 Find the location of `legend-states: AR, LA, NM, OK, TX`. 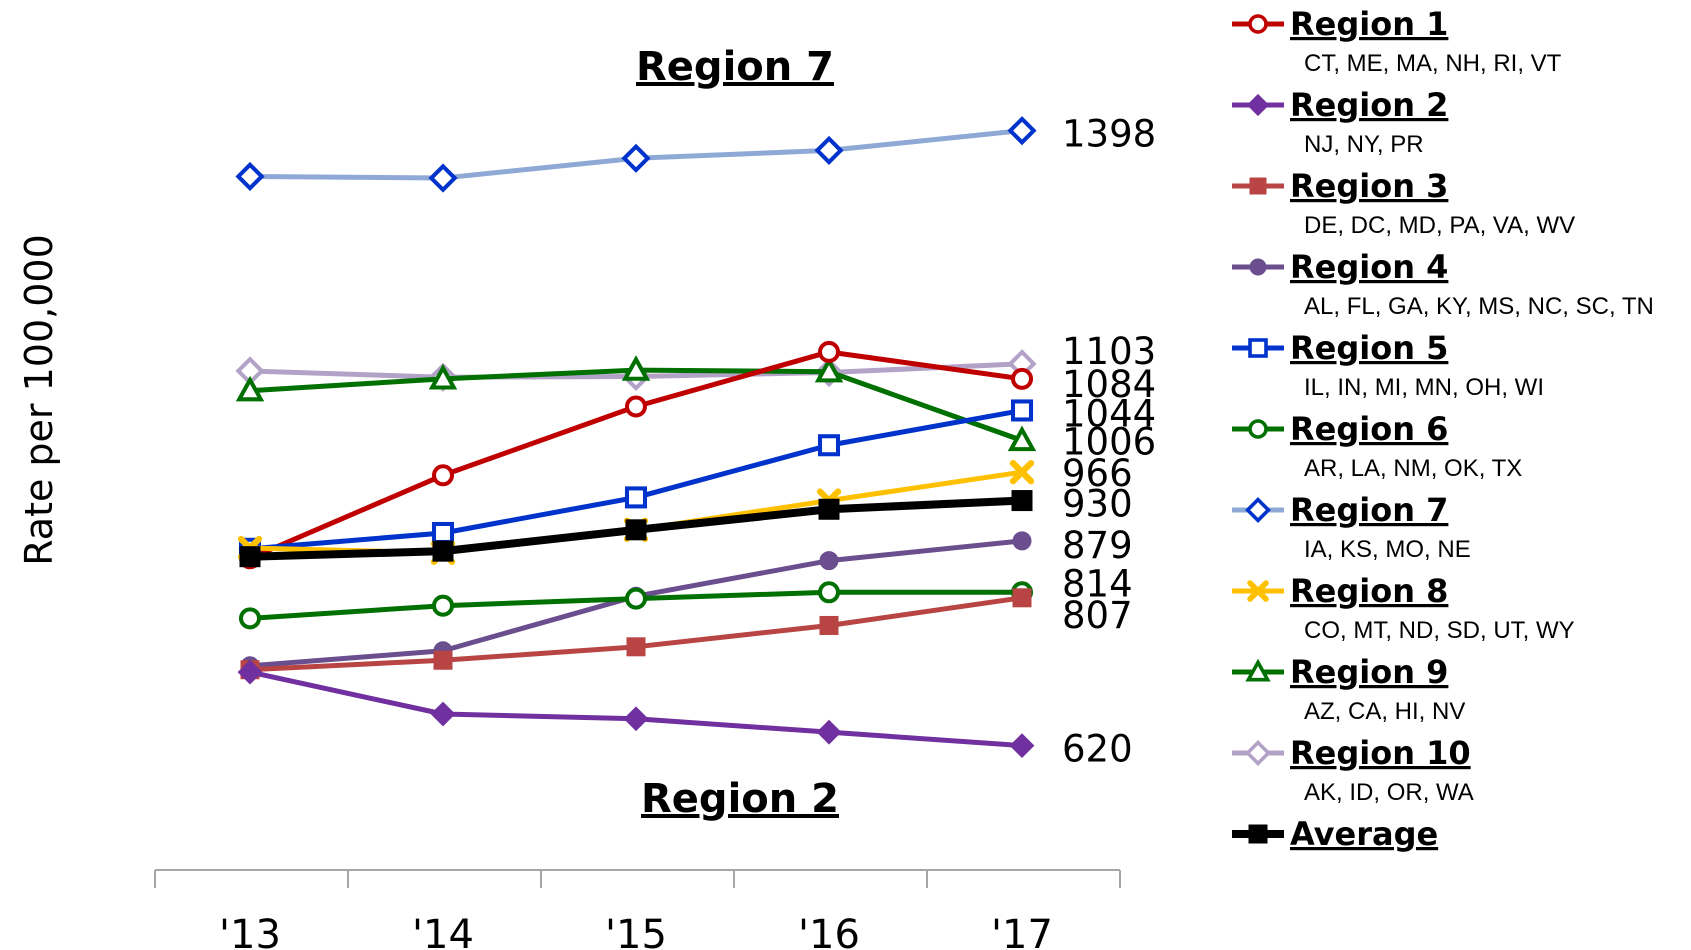

legend-states: AR, LA, NM, OK, TX is located at coordinates (1413, 468).